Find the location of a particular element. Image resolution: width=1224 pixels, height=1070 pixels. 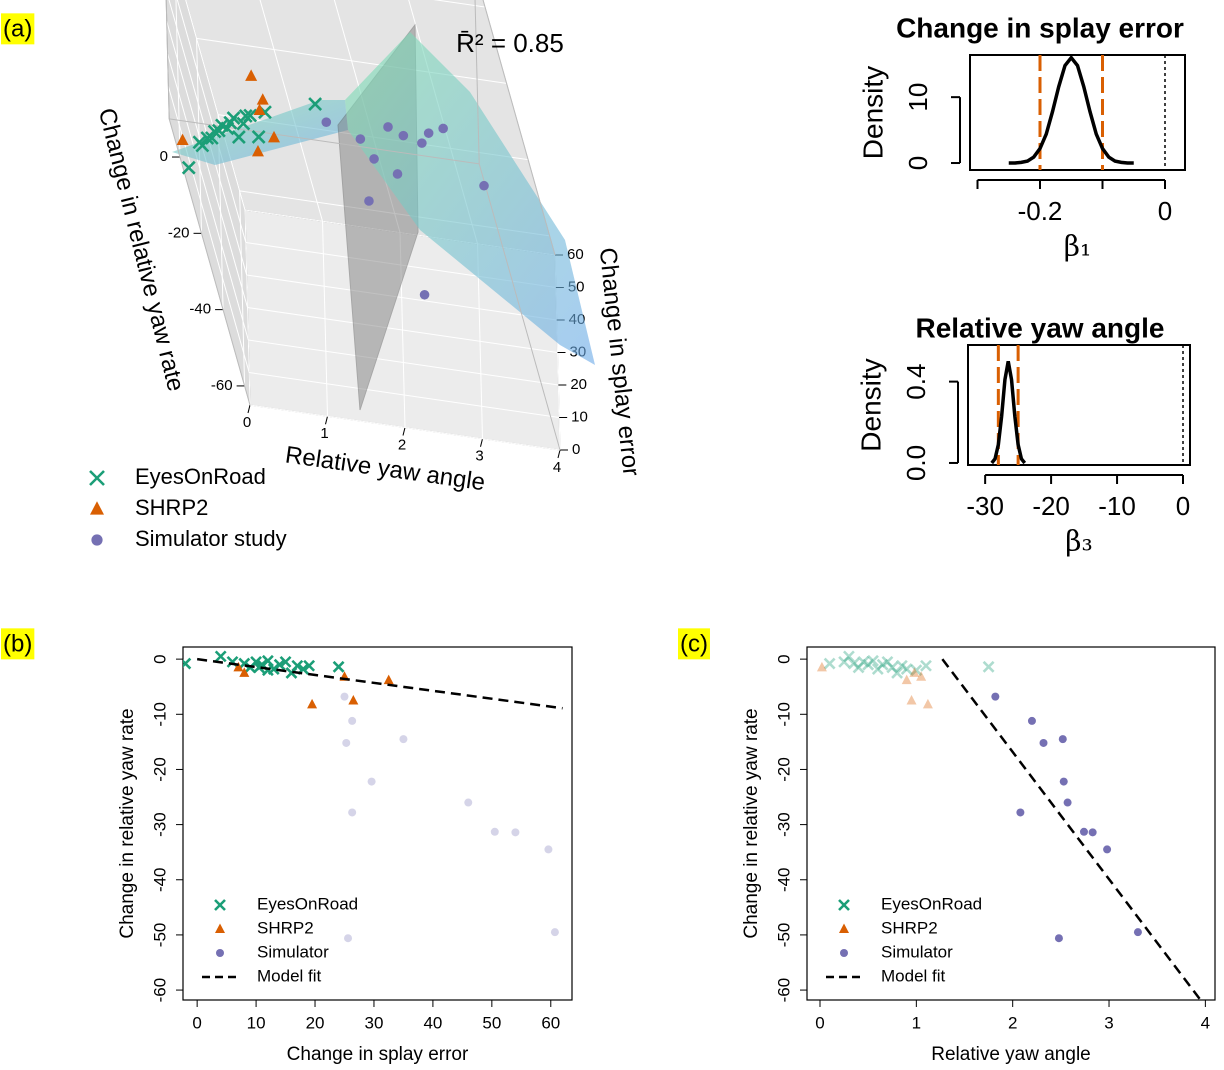

panel-label-bg is located at coordinates (18, 29).